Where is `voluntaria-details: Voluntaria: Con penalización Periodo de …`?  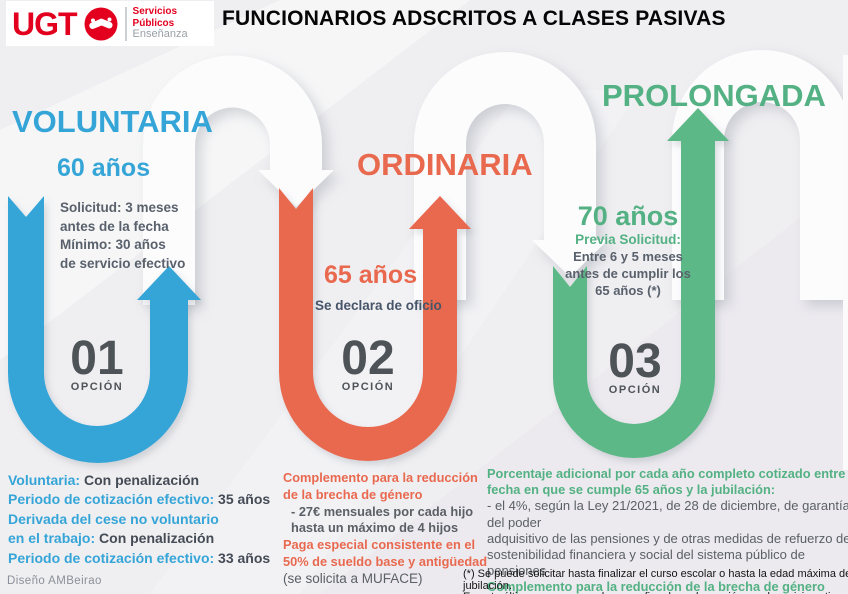
voluntaria-details: Voluntaria: Con penalización Periodo de … is located at coordinates (139, 519).